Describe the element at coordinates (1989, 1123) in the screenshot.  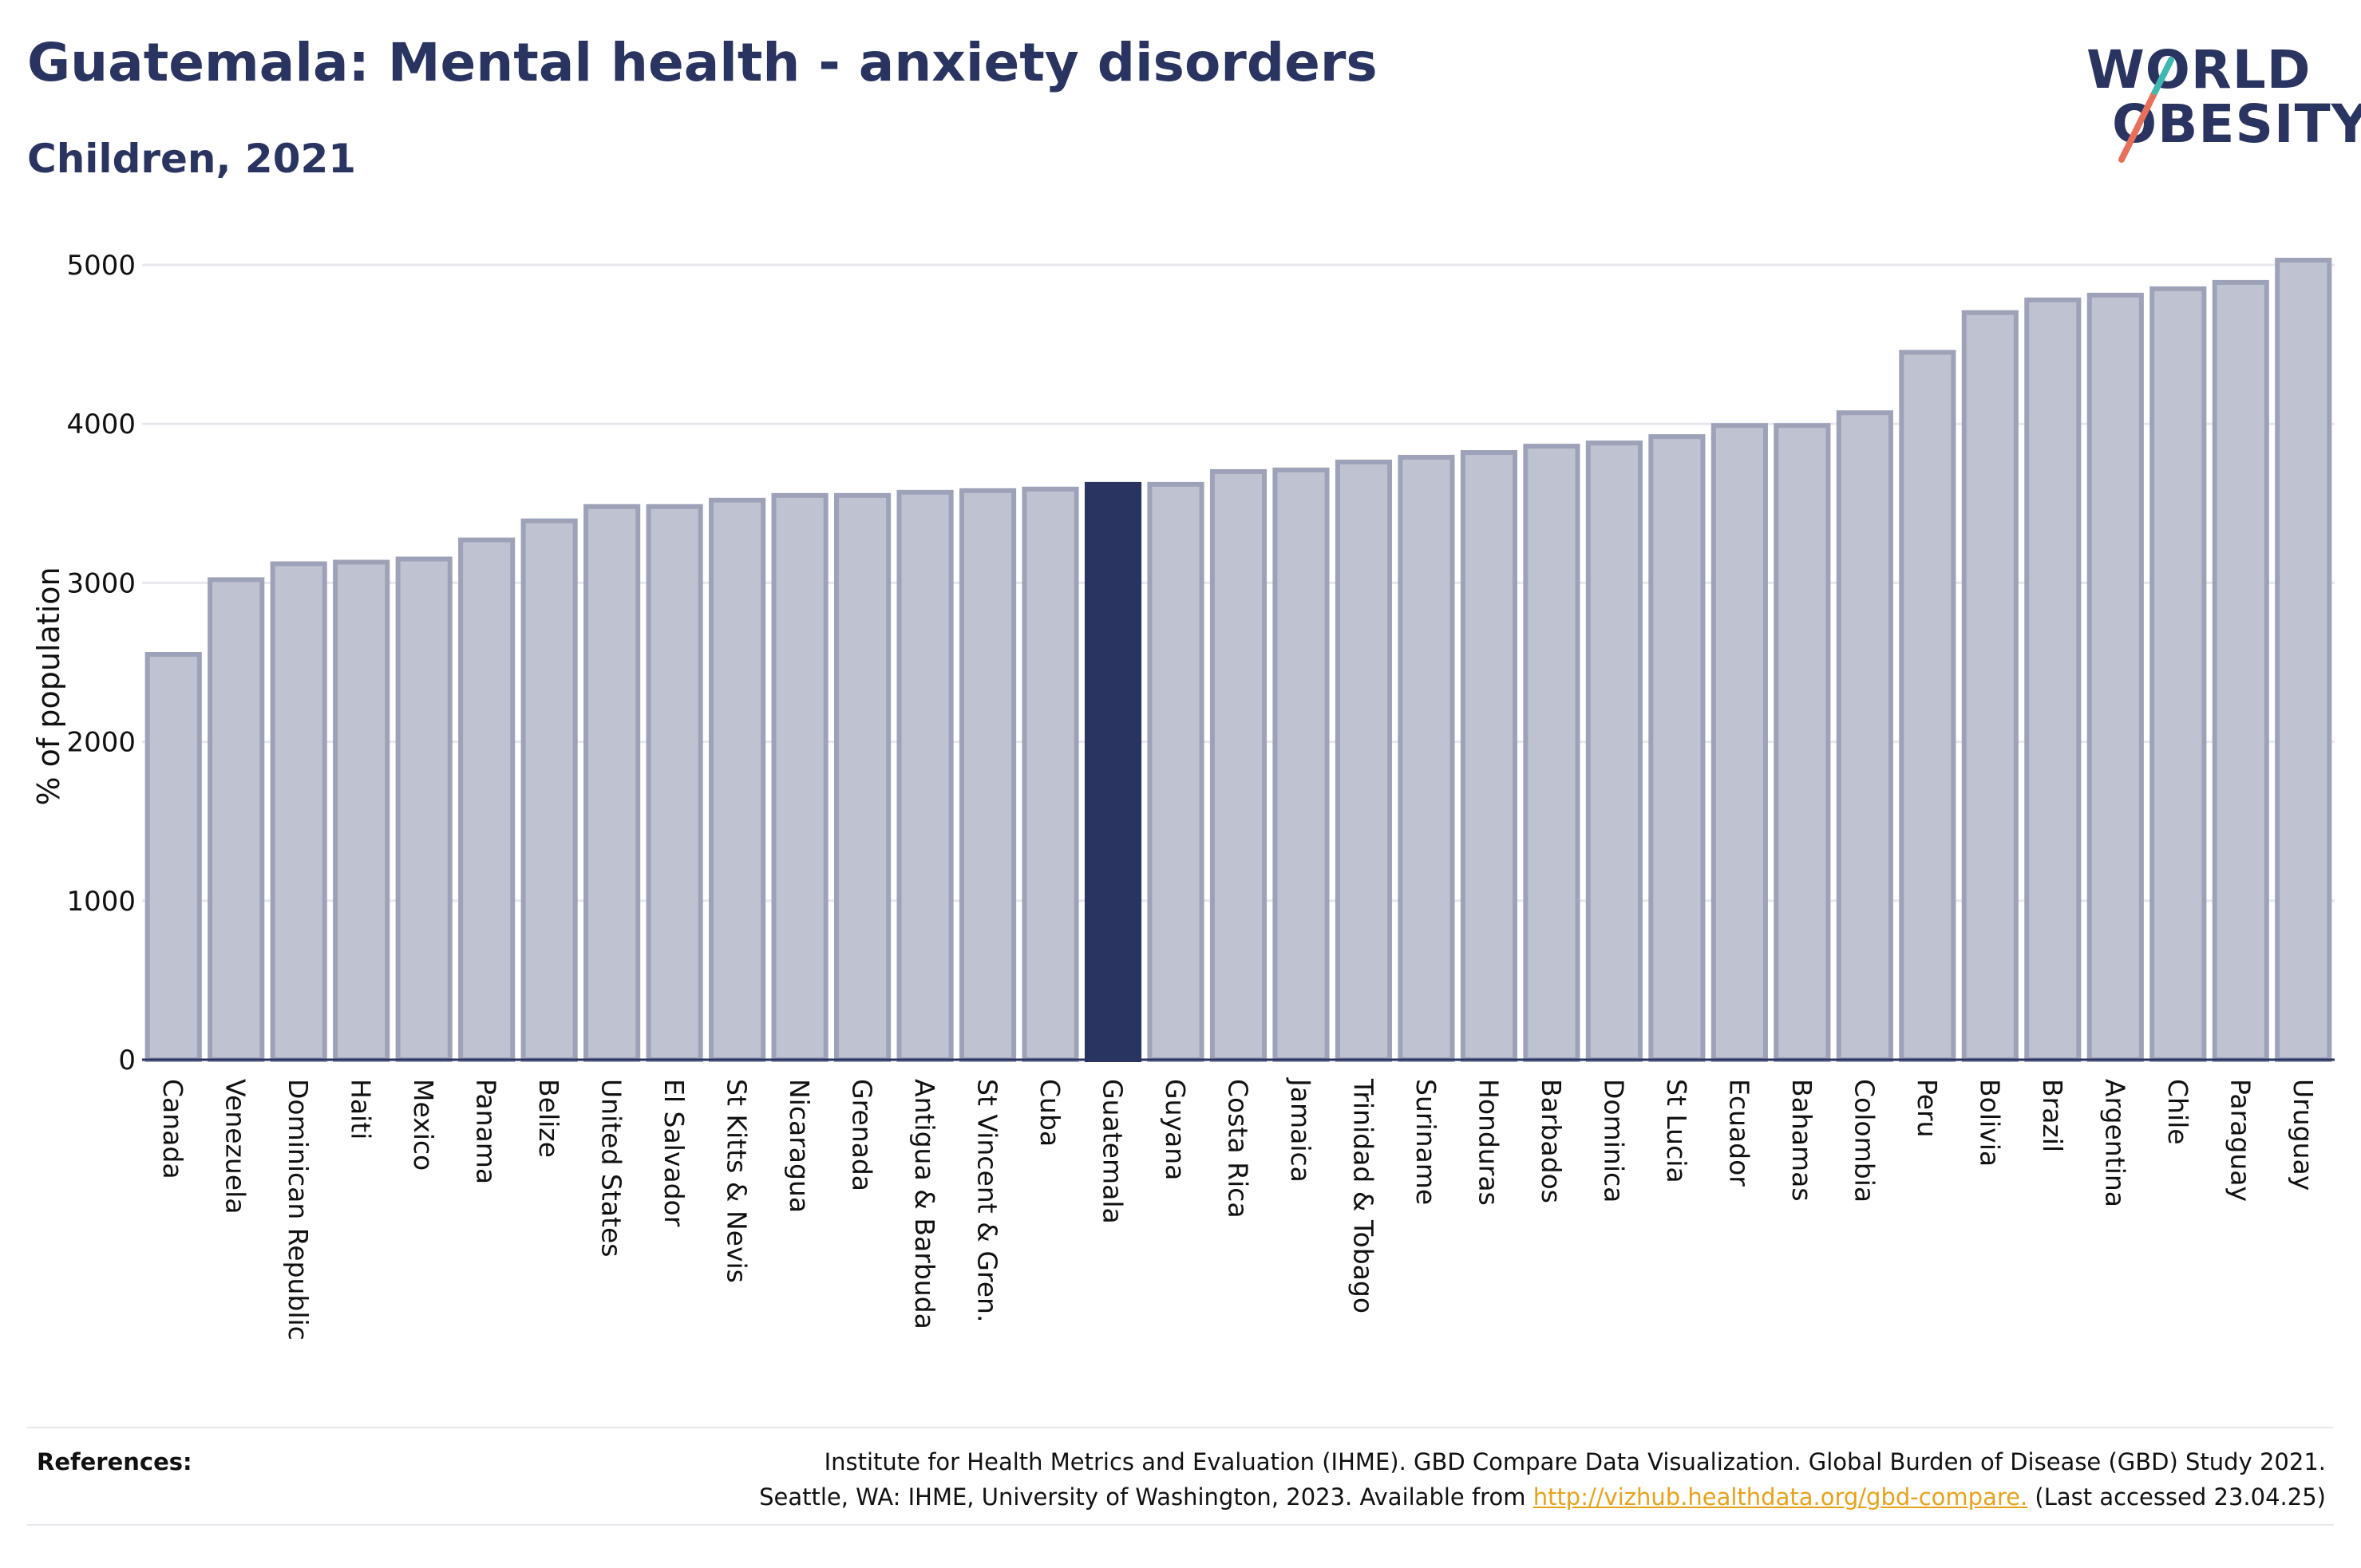
I see `x-tick-label: Bolivia` at that location.